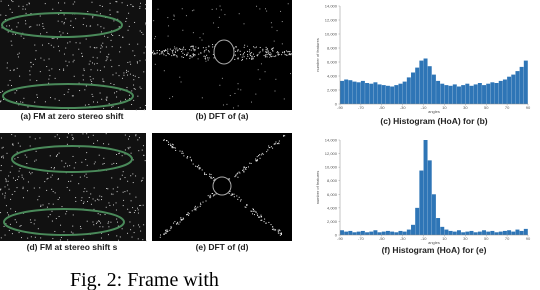 This screenshot has height=290, width=540. What do you see at coordinates (403, 238) in the screenshot?
I see `x-tick-label: -30` at bounding box center [403, 238].